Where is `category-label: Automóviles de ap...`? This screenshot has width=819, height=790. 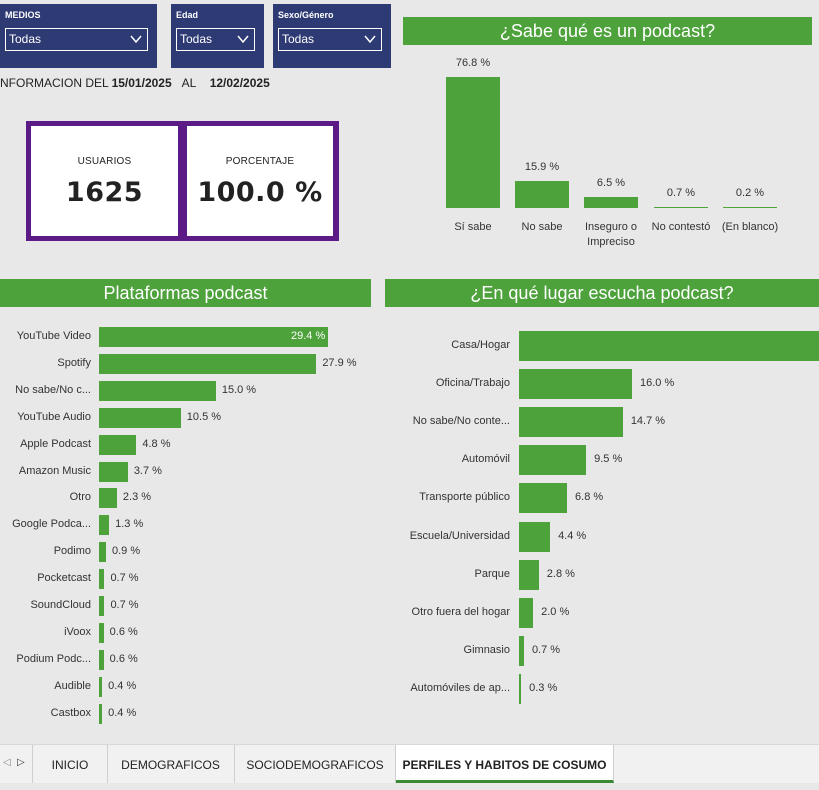 category-label: Automóviles de ap... is located at coordinates (460, 687).